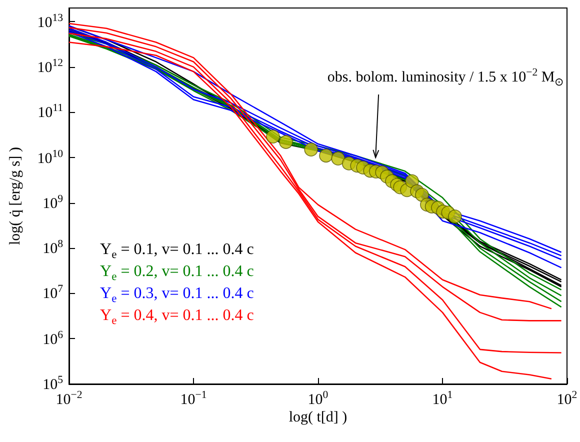 Image resolution: width=580 pixels, height=442 pixels. I want to click on y-tick-label: 10$^{10}$, so click(50, 157).